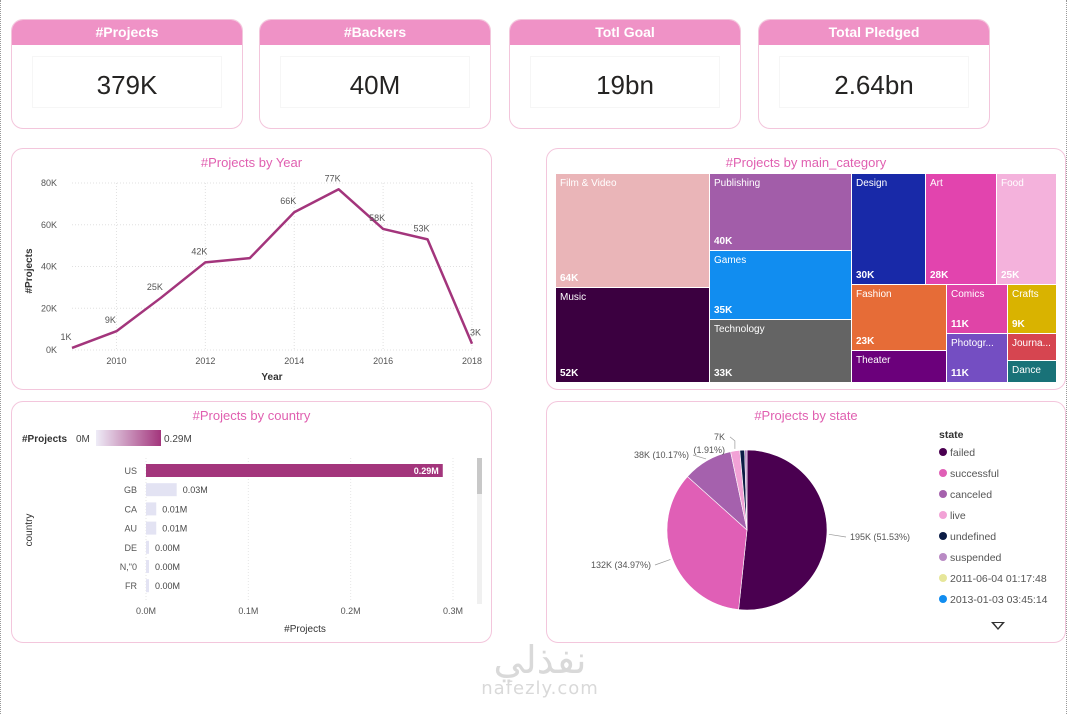 This screenshot has width=1067, height=714. I want to click on treemap-cell-label: Music, so click(573, 297).